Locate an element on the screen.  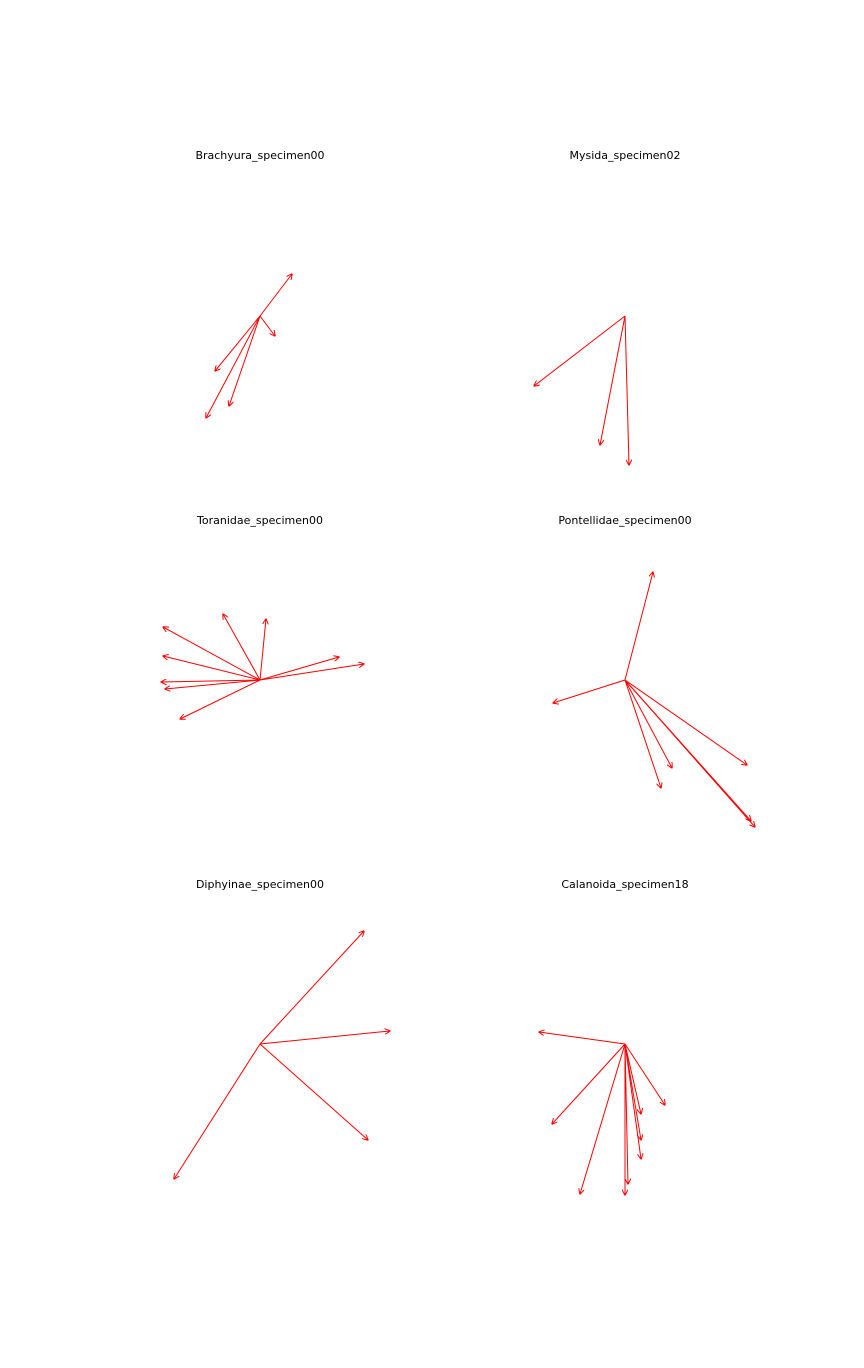
panel-title-brachyura: Brachyura_specimen00 is located at coordinates (259, 155).